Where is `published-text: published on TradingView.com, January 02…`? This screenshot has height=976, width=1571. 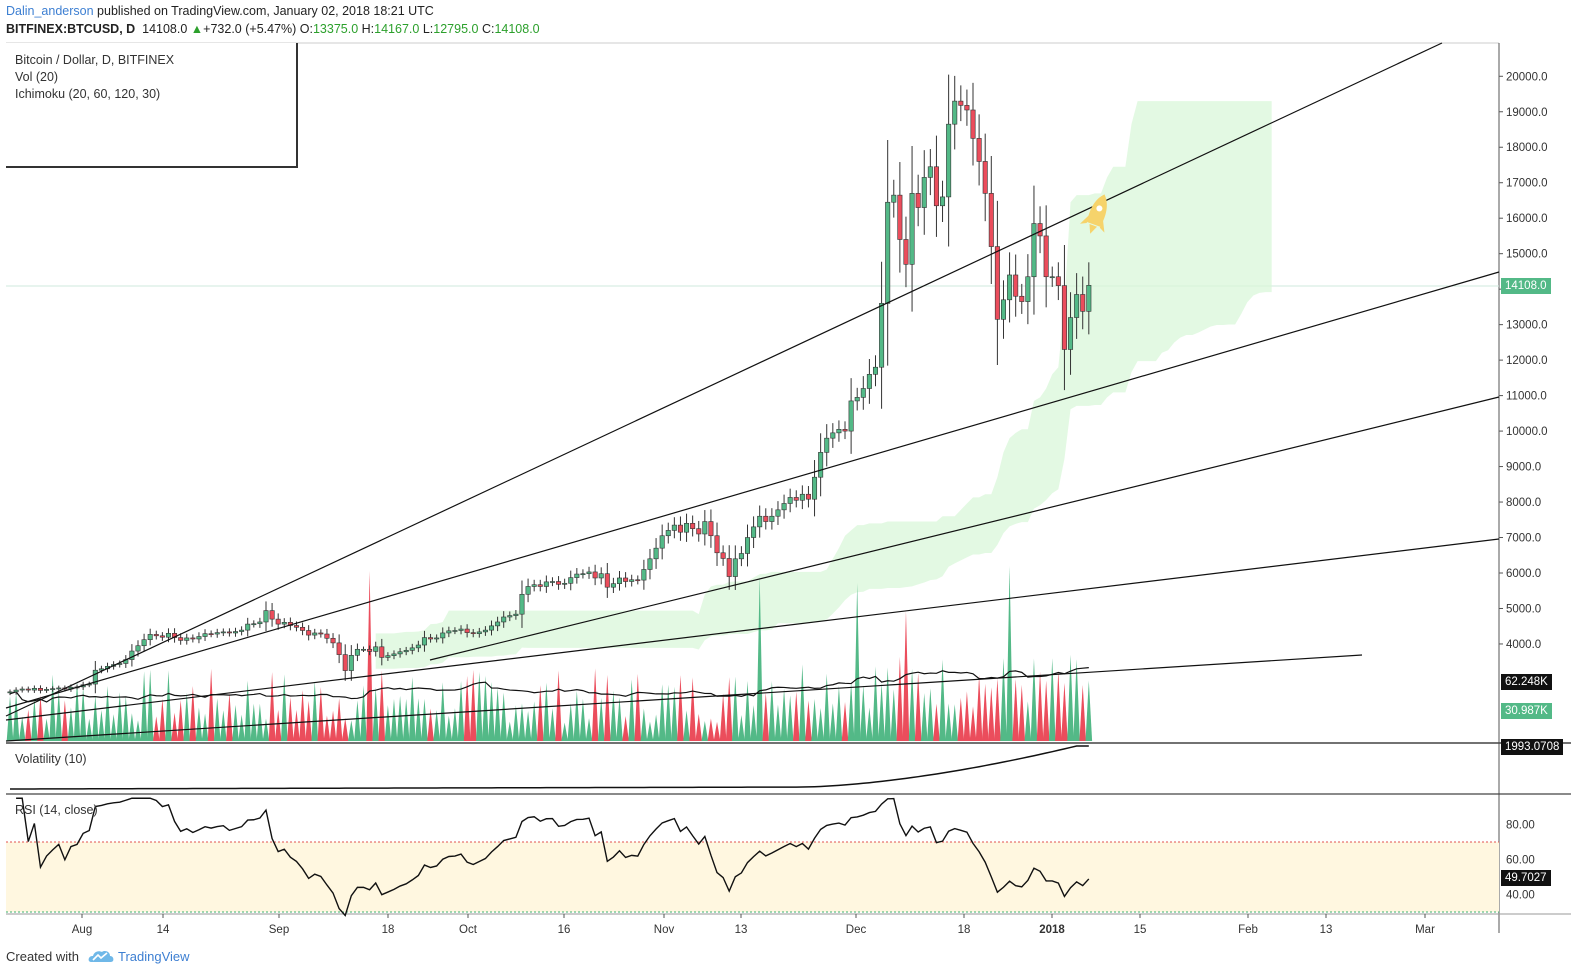
published-text: published on TradingView.com, January 02… is located at coordinates (265, 11).